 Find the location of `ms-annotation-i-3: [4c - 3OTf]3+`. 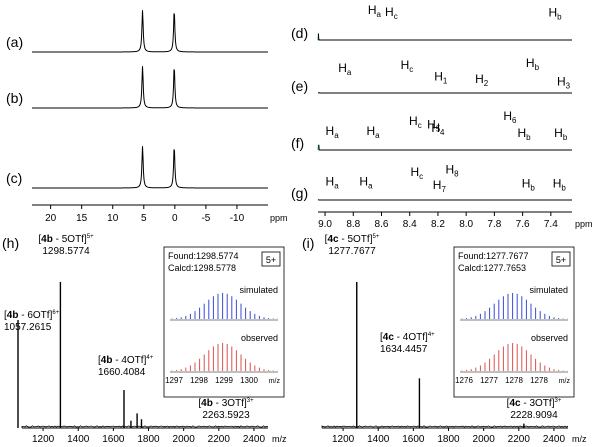

ms-annotation-i-3: [4c - 3OTf]3+ is located at coordinates (534, 403).